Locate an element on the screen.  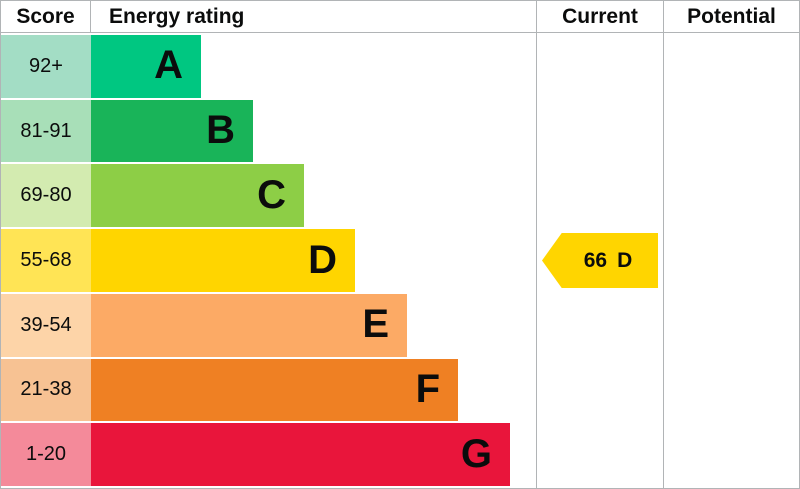
current-rating-value: 66 is located at coordinates (595, 260).